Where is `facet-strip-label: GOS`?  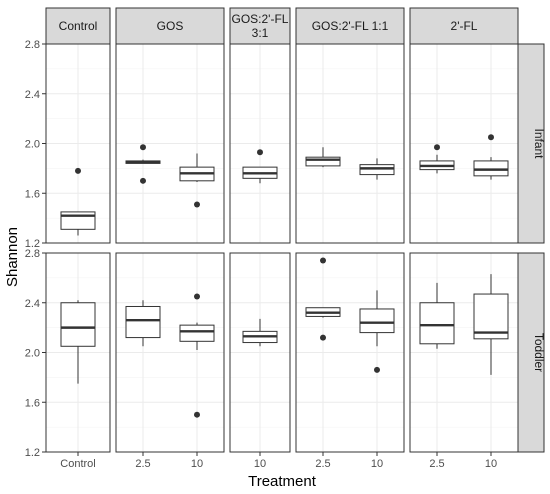
facet-strip-label: GOS is located at coordinates (170, 26).